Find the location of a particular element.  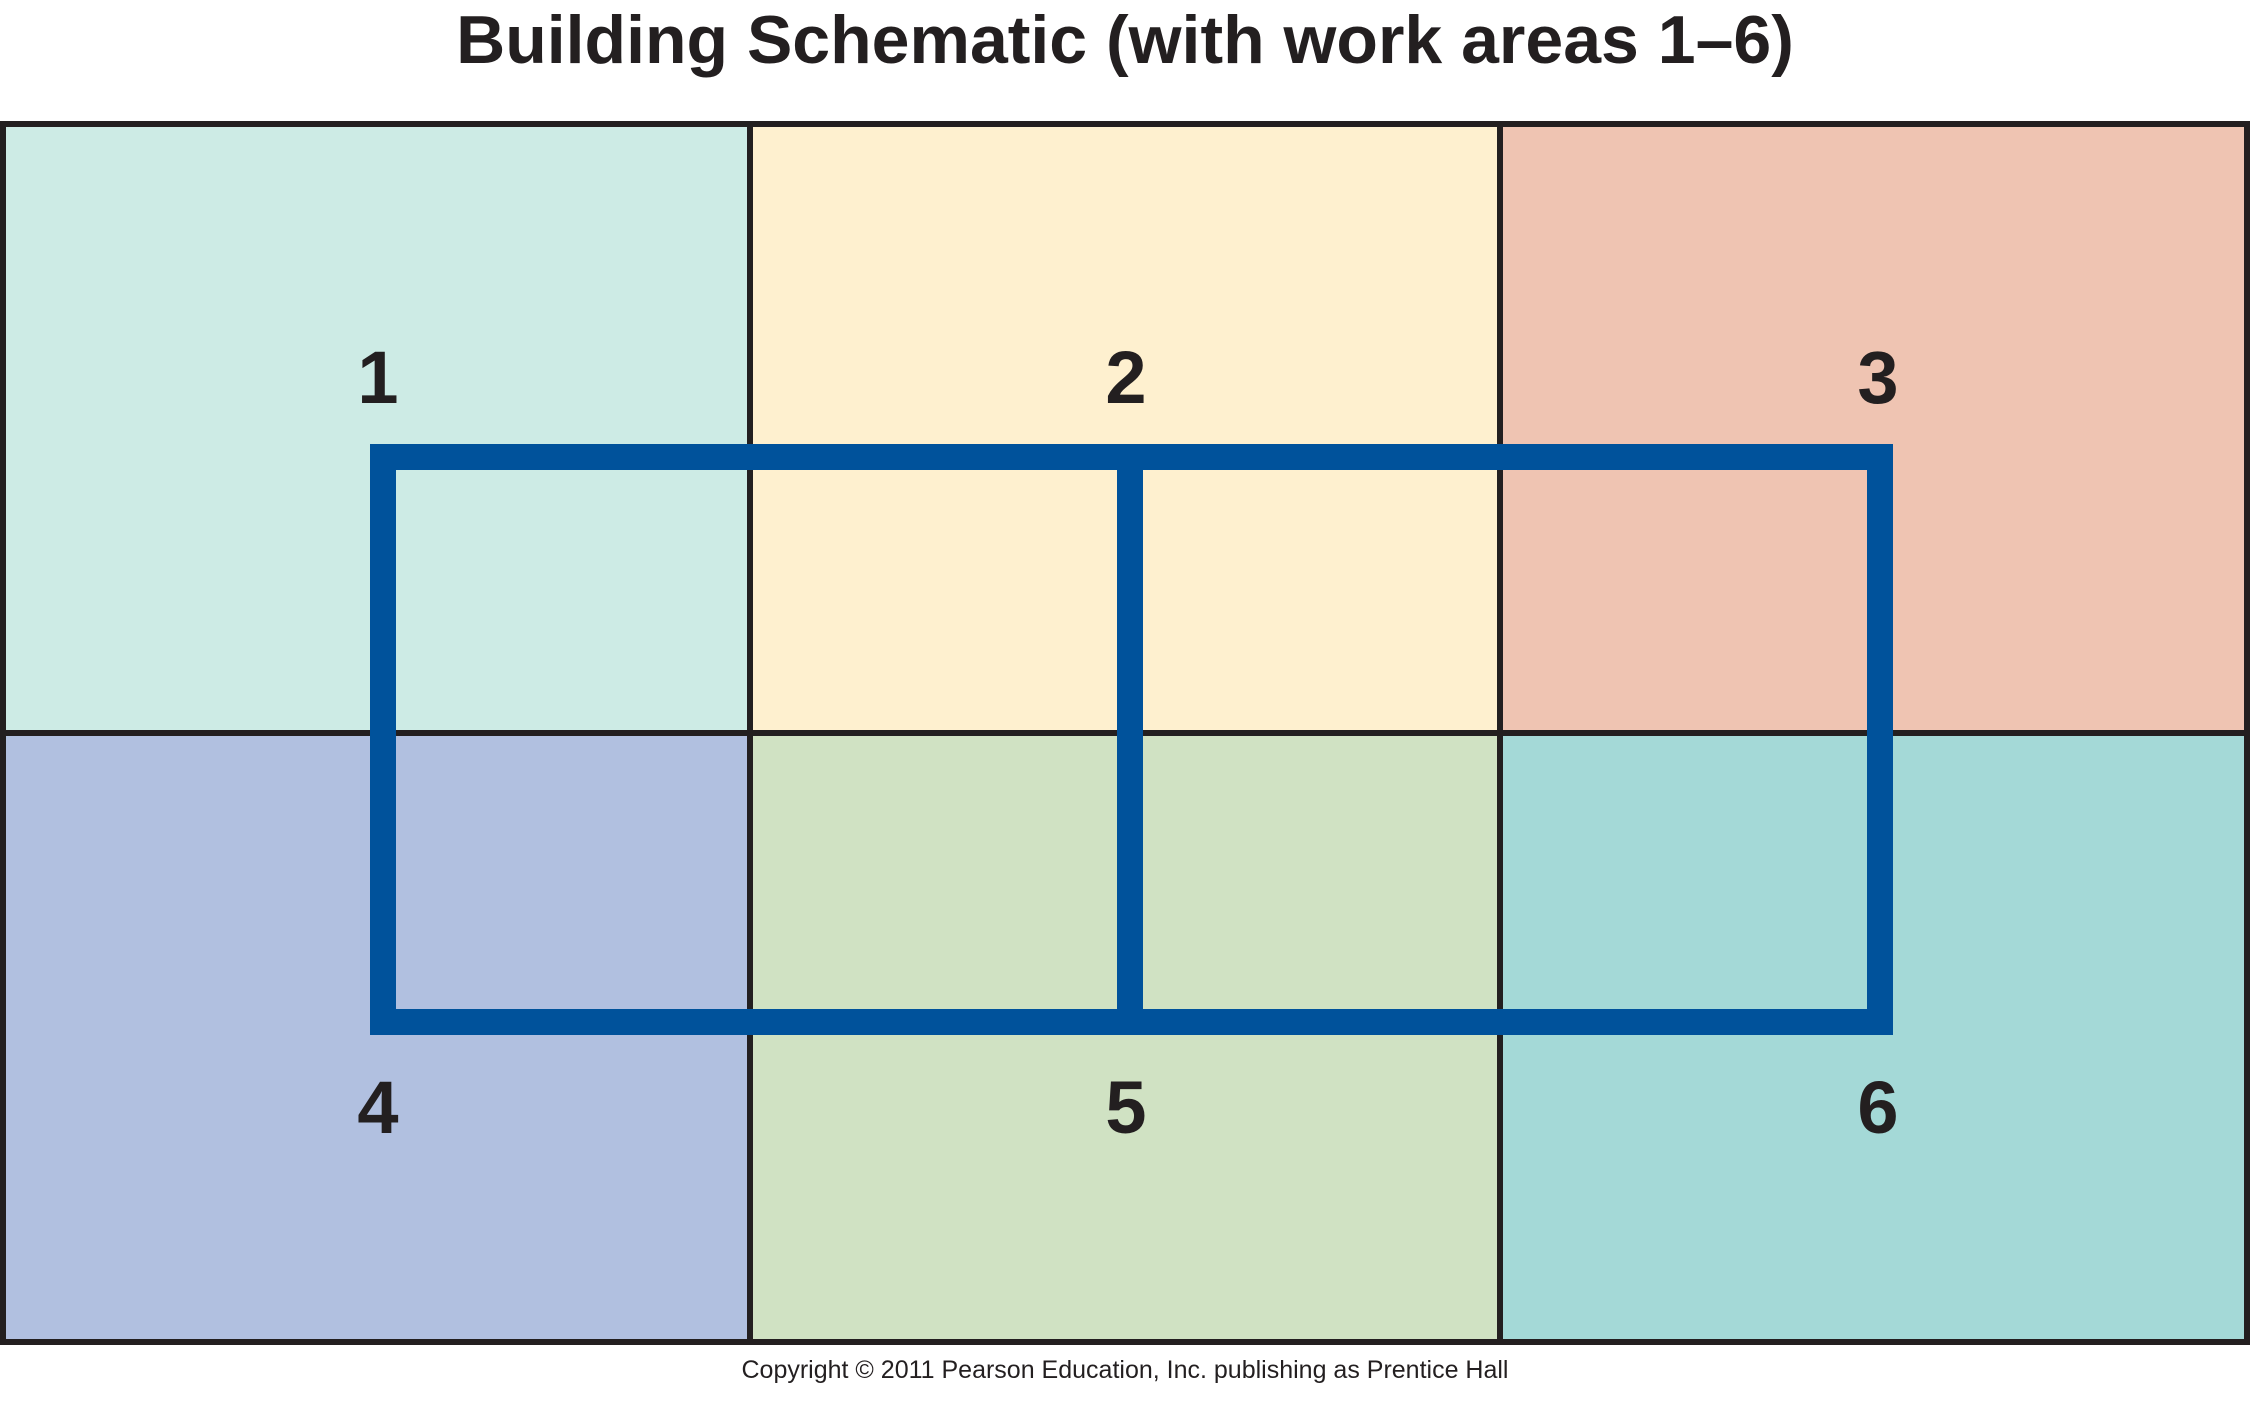

area-label-2: 2 is located at coordinates (1125, 377).